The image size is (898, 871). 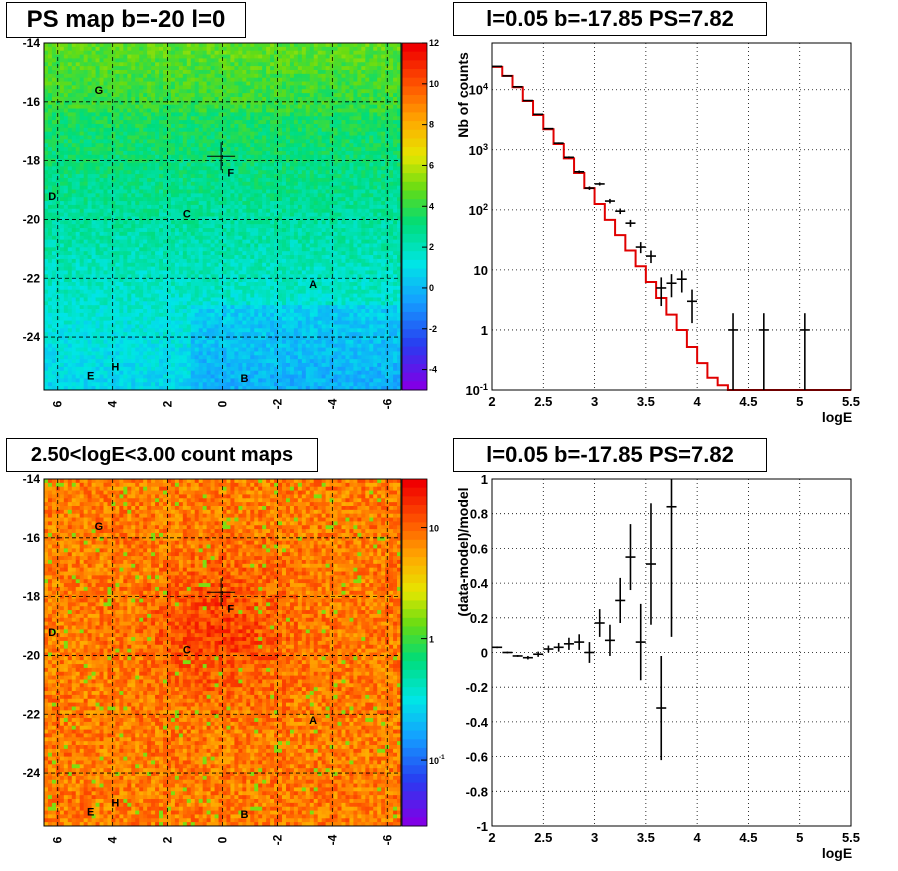 I want to click on spectrum-y-tick-label: 10², so click(x=478, y=210).